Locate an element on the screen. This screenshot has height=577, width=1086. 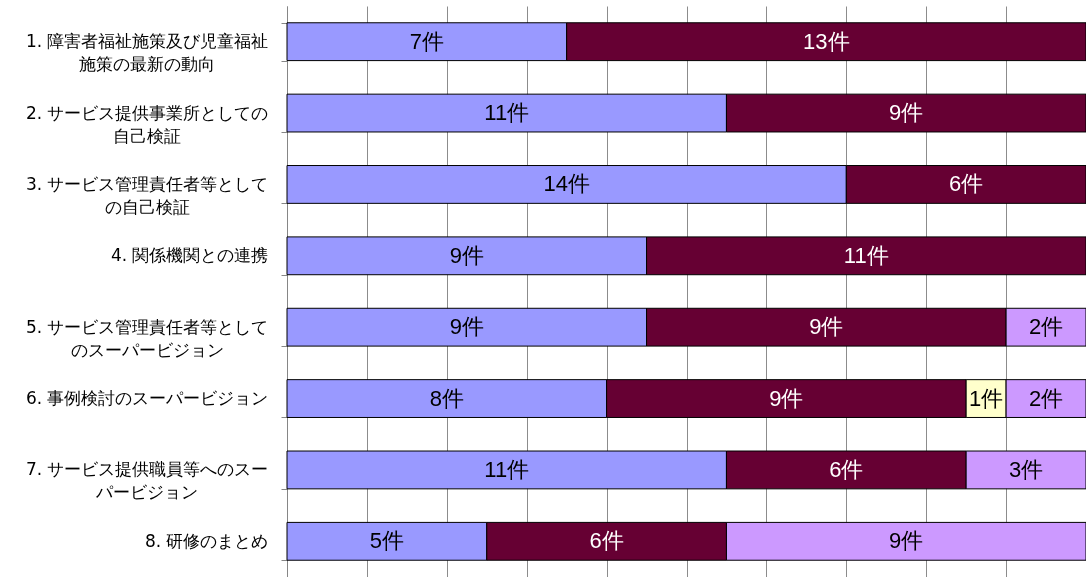
y-tick-label: 4. 関係機関との連携 is located at coordinates (189, 255).